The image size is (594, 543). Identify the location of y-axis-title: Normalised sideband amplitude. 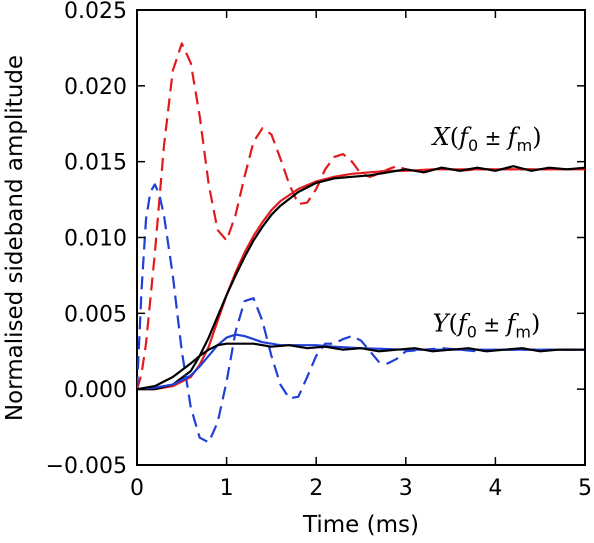
(15, 238).